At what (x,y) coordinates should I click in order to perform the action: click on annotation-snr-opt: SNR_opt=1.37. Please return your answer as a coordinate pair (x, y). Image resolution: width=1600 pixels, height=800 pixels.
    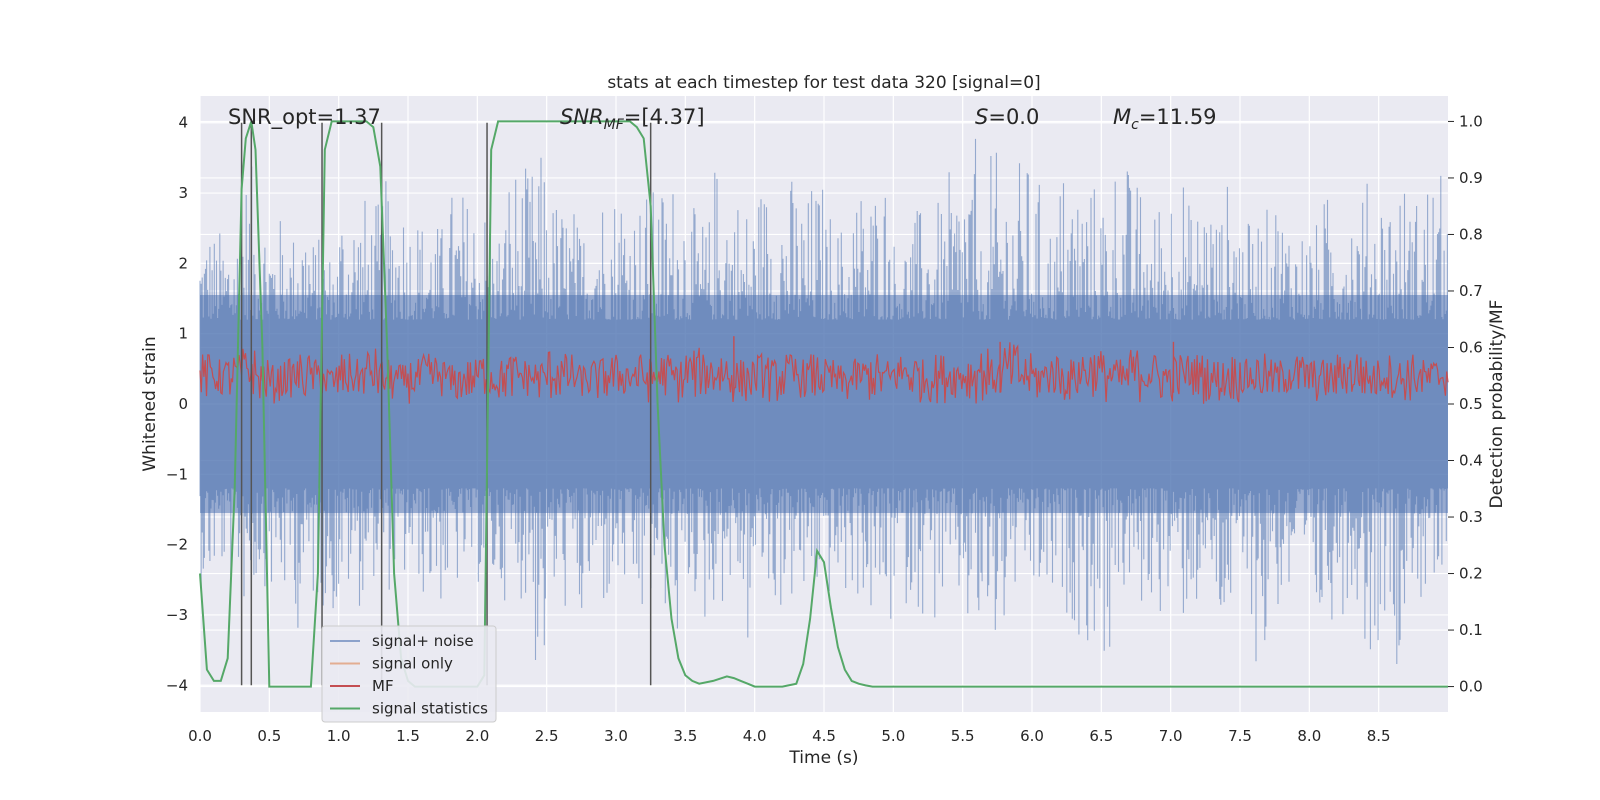
    Looking at the image, I should click on (304, 117).